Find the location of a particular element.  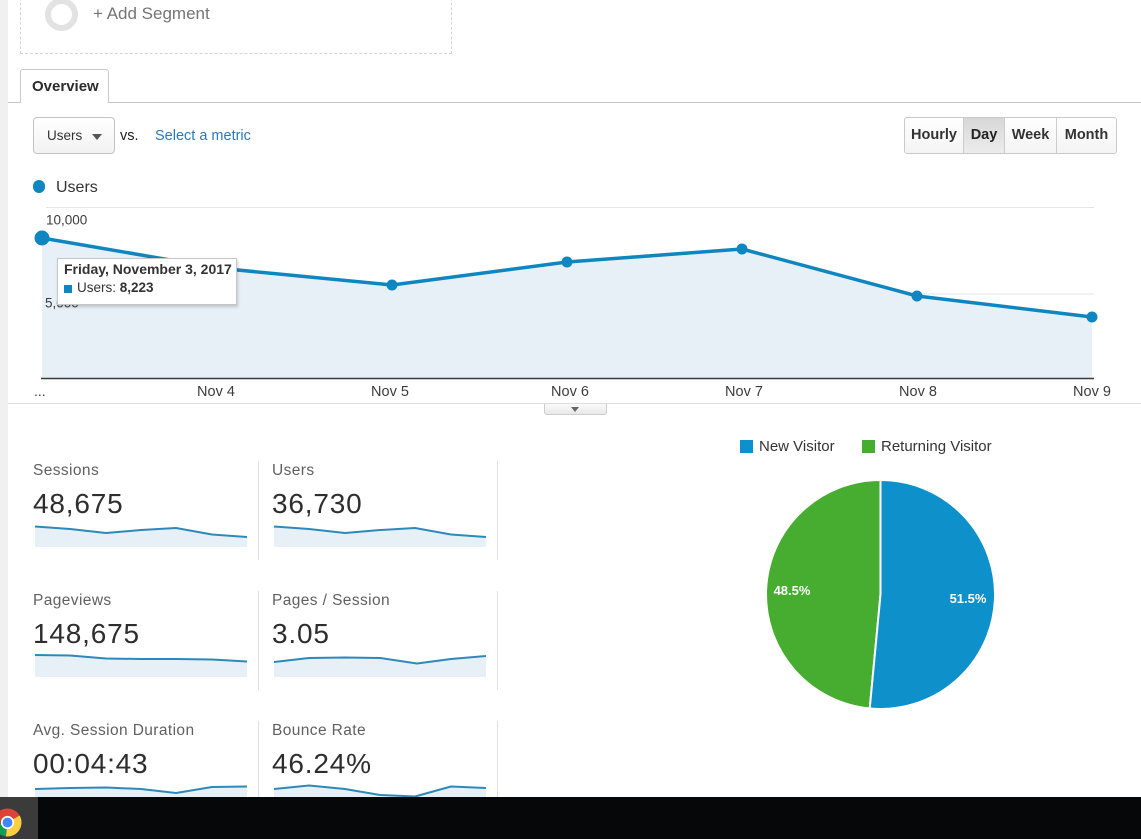

svg-text: Nov 5 is located at coordinates (390, 392).